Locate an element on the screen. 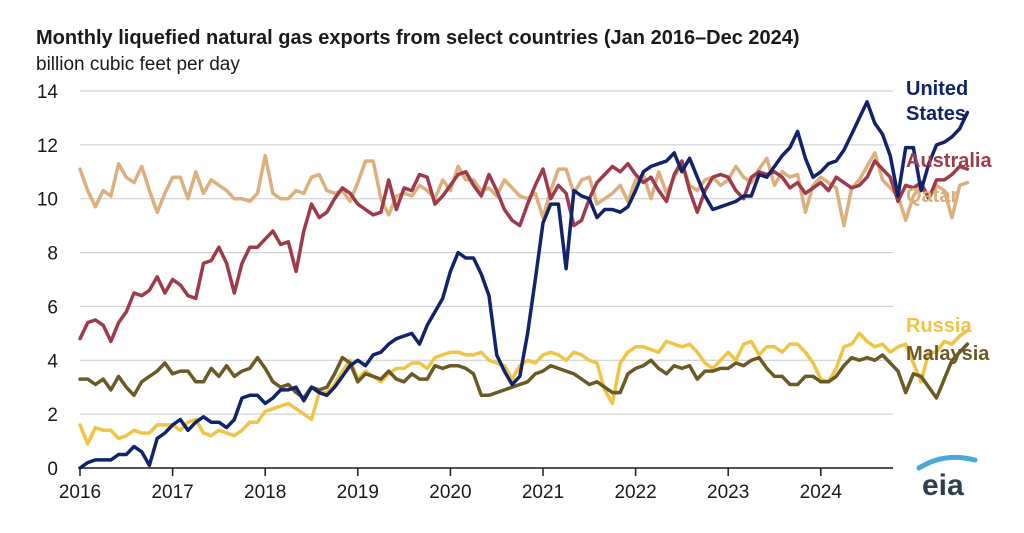 The height and width of the screenshot is (533, 1024). series-line-qatar is located at coordinates (524, 189).